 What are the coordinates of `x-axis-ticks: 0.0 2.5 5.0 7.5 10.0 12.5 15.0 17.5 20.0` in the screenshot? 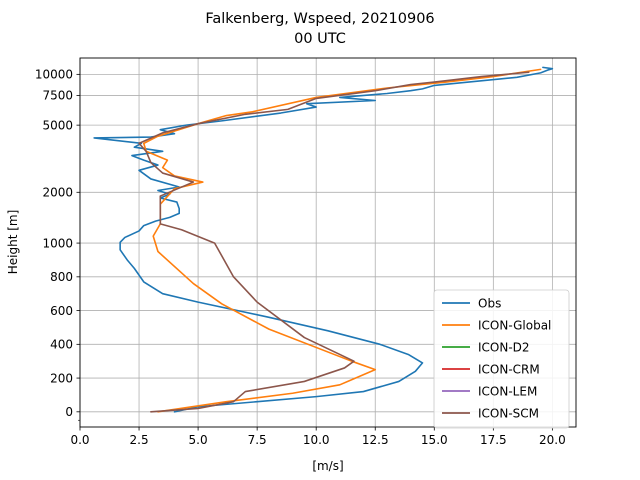 It's located at (318, 437).